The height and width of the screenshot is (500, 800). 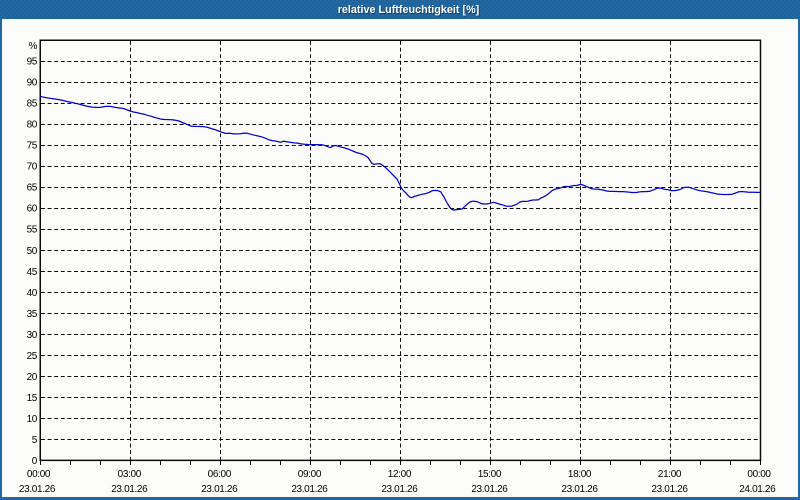 I want to click on svg-text: 20, so click(x=32, y=377).